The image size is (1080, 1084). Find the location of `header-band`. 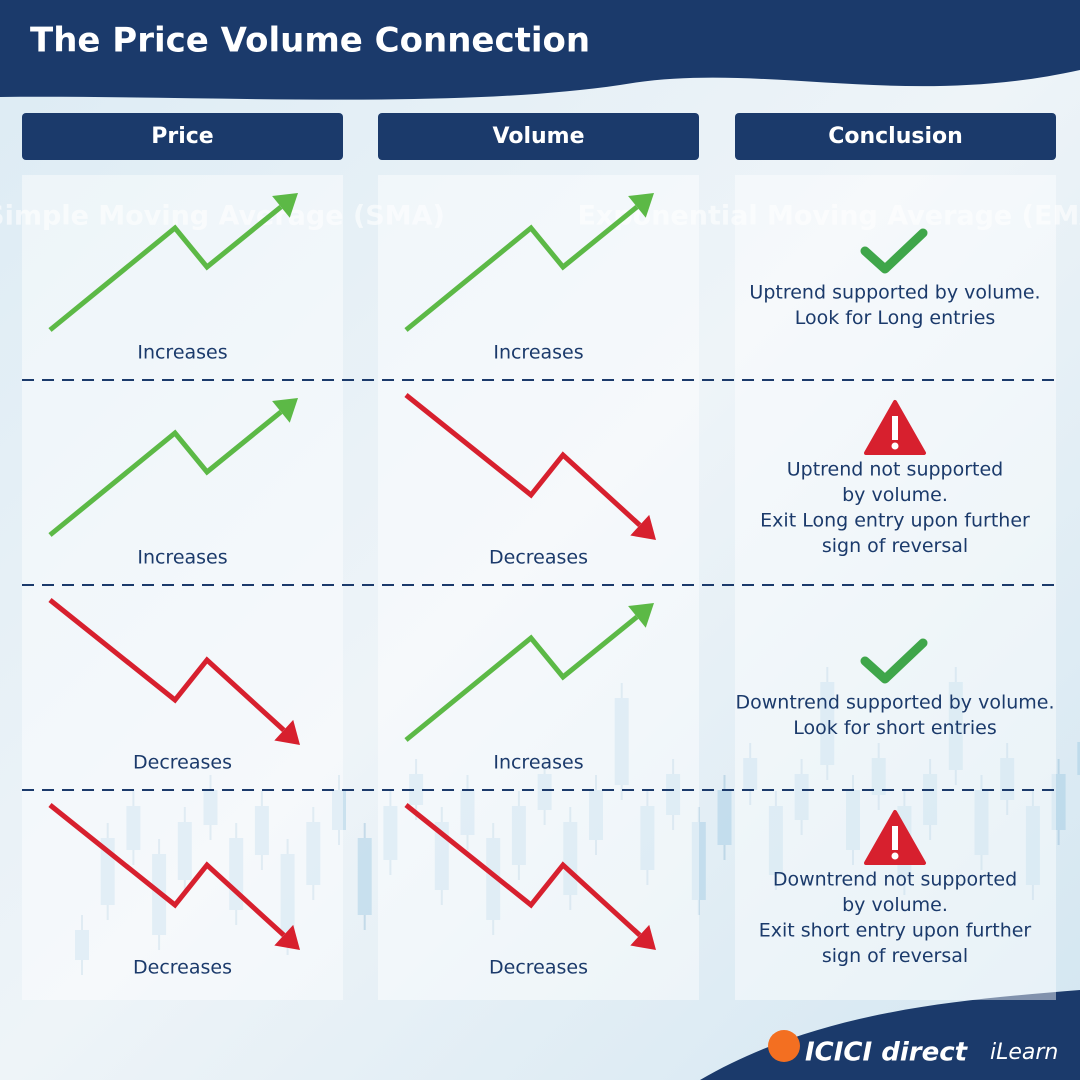

header-band is located at coordinates (540, 50).